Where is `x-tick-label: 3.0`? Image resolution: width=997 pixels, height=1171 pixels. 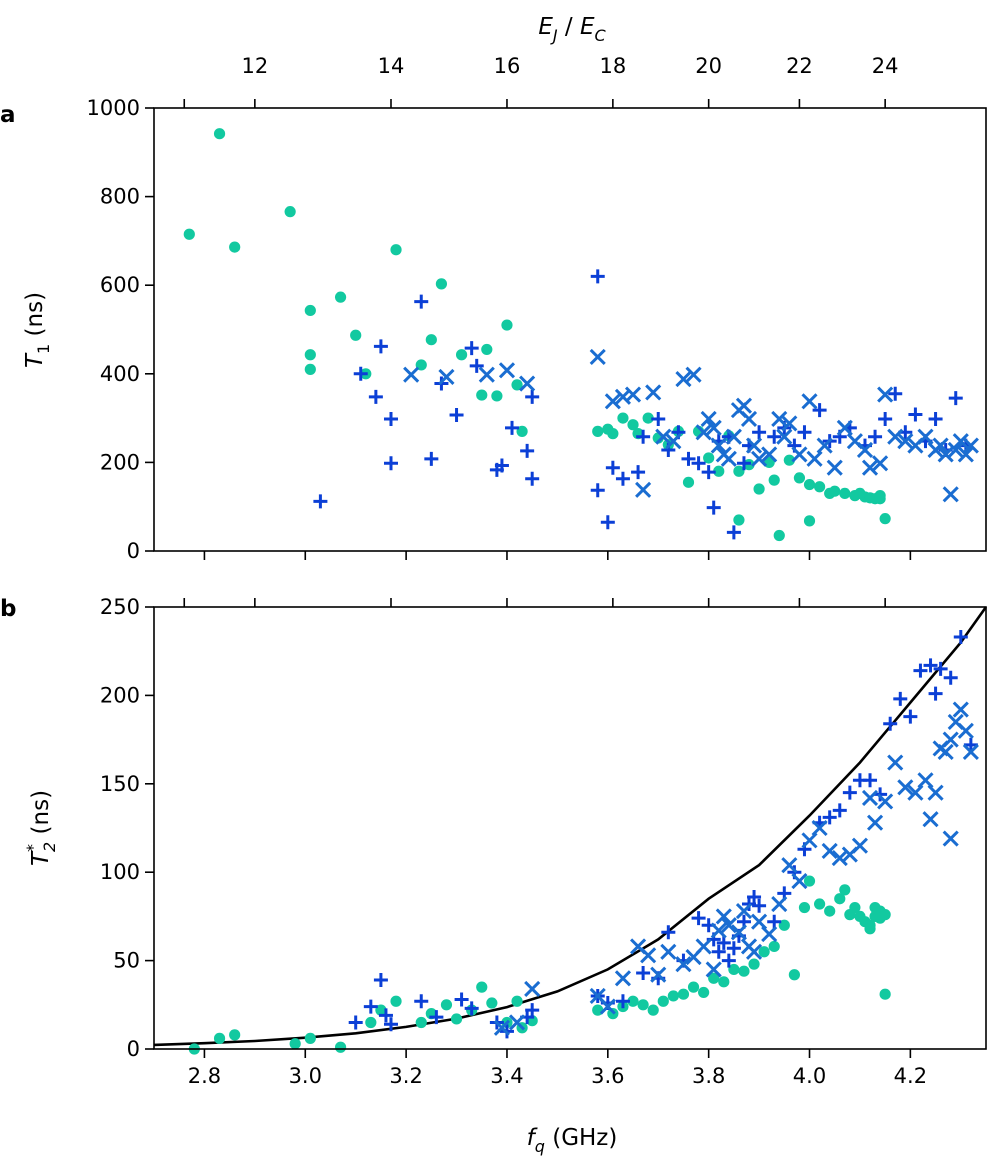
x-tick-label: 3.0 is located at coordinates (305, 1076).